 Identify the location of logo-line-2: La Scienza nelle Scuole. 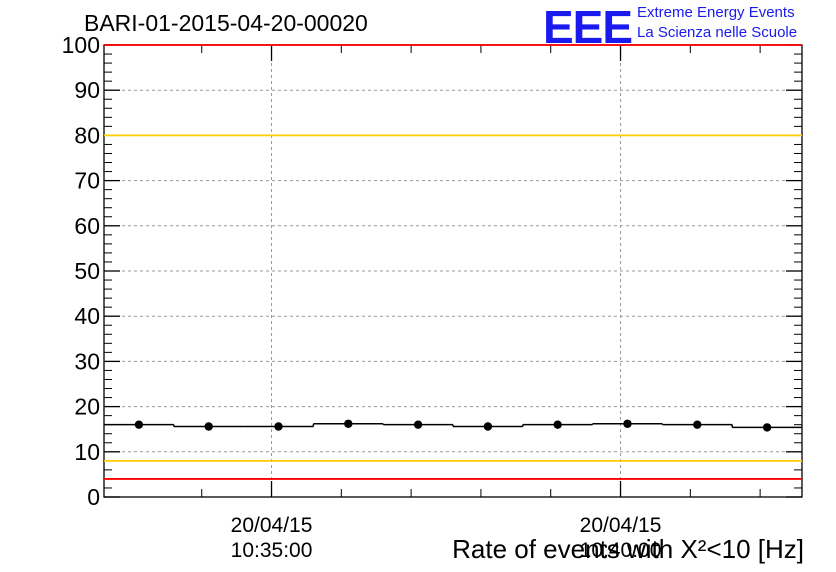
(717, 32).